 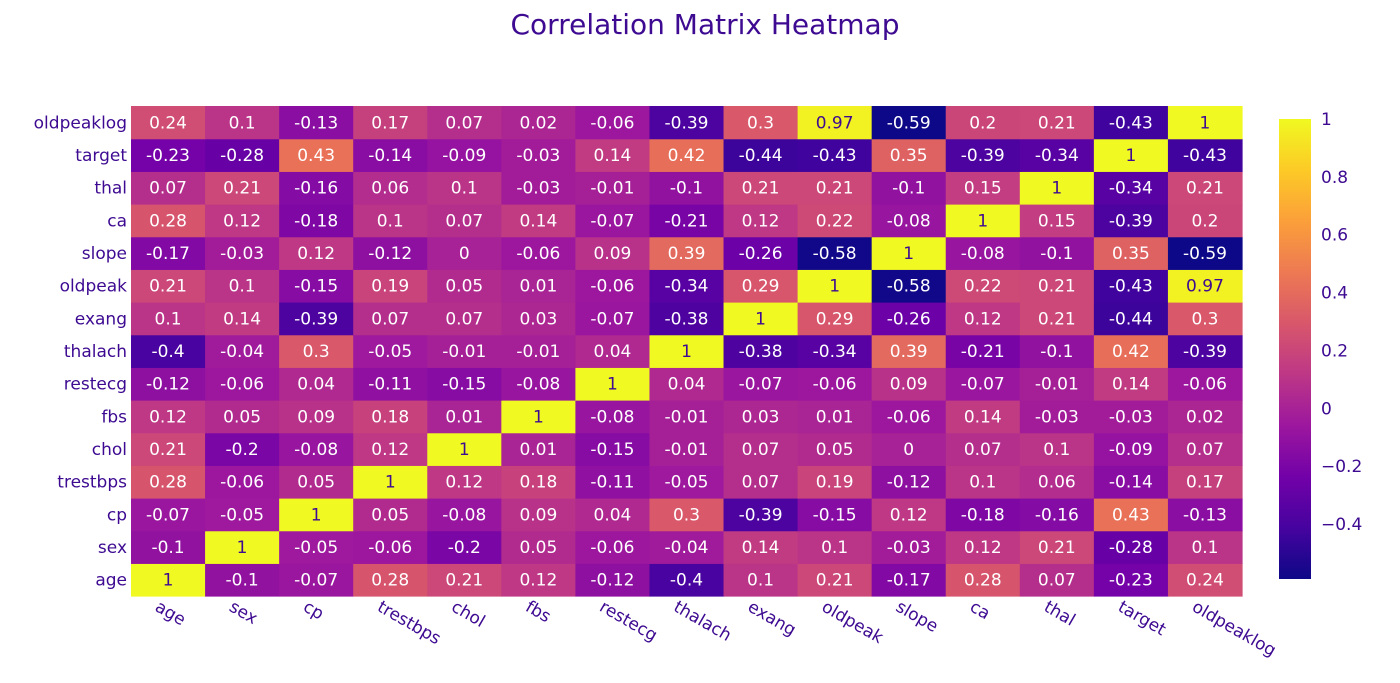 What do you see at coordinates (1334, 351) in the screenshot?
I see `colorbar-tick-label: 0.2` at bounding box center [1334, 351].